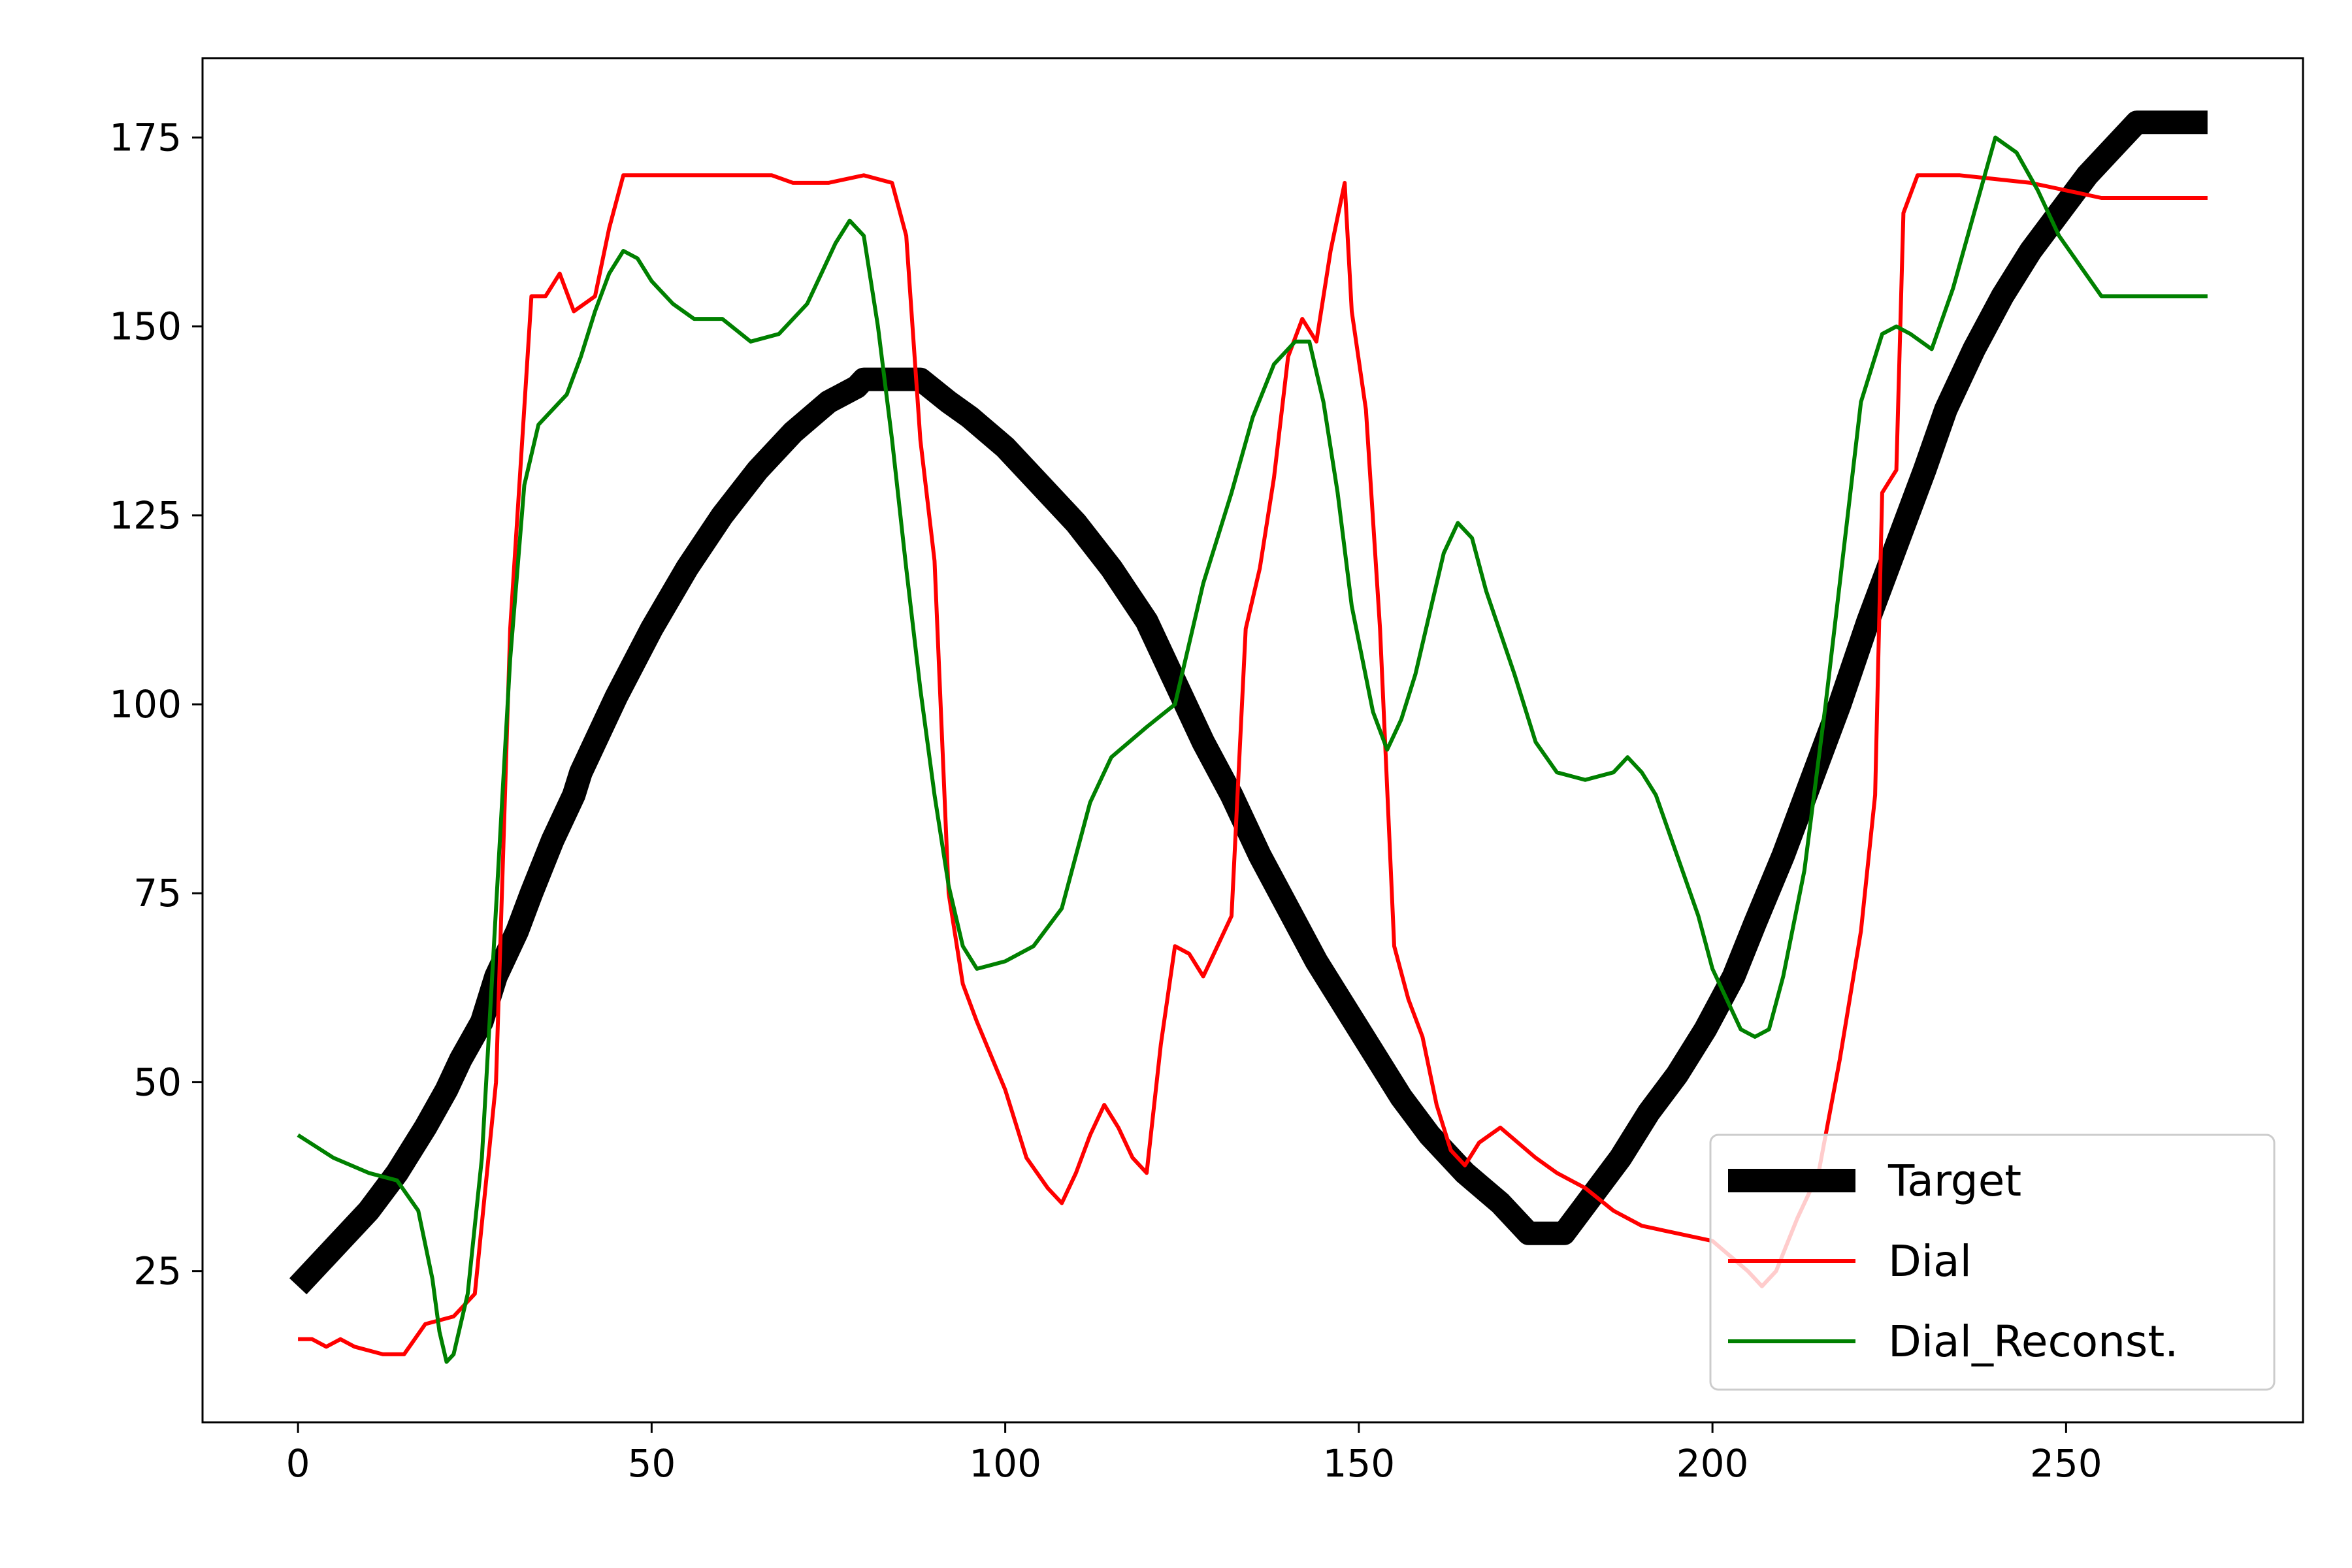 The image size is (2352, 1568). What do you see at coordinates (1712, 1463) in the screenshot?
I see `x-tick-label: 200` at bounding box center [1712, 1463].